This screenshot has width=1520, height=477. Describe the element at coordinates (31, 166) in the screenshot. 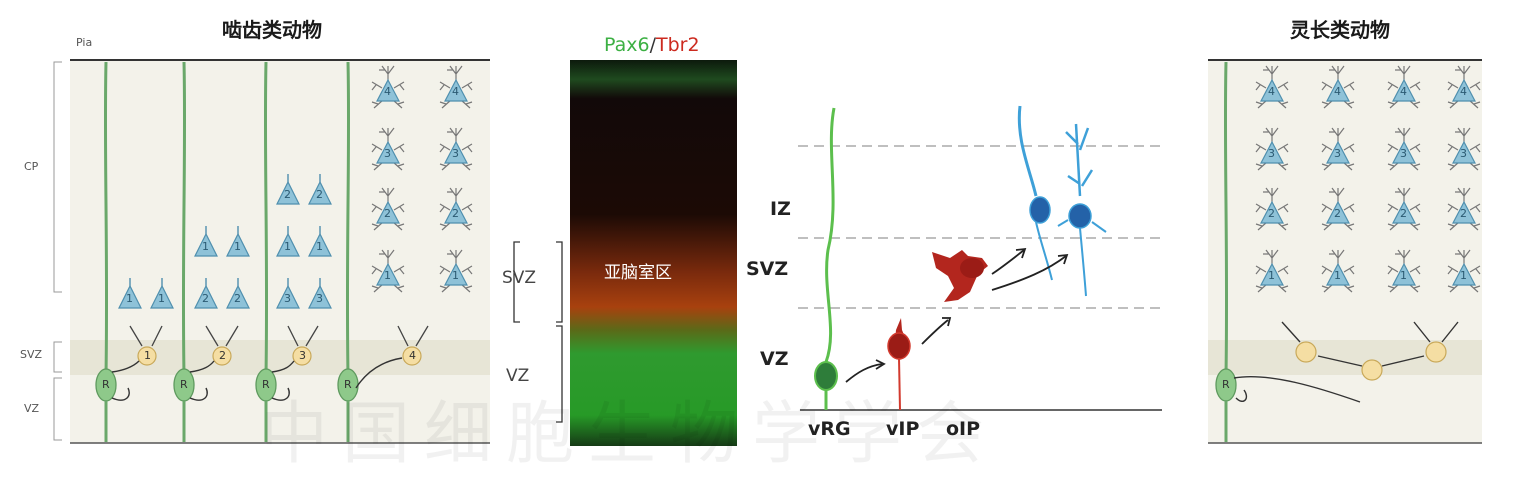

I see `zone-label-cp: CP` at that location.